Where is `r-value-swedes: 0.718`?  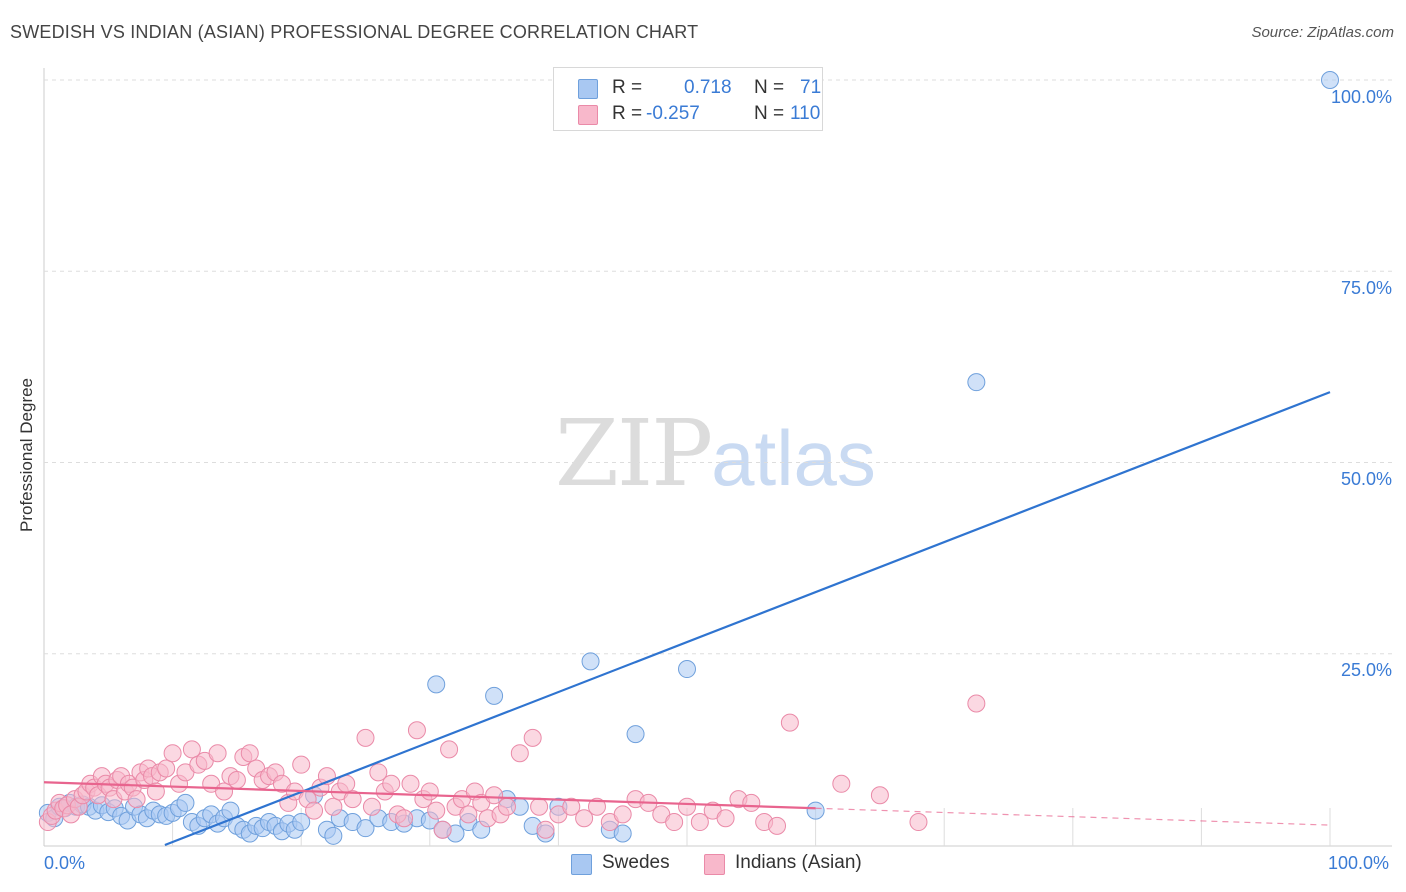
r-value-swedes: 0.718 is located at coordinates (708, 87).